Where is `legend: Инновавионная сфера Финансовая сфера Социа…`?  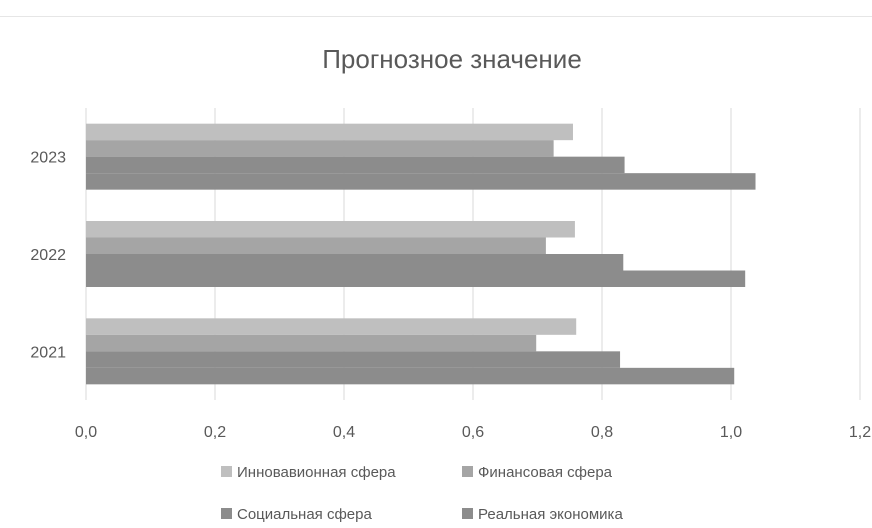 legend: Инновавионная сфера Финансовая сфера Социа… is located at coordinates (422, 493).